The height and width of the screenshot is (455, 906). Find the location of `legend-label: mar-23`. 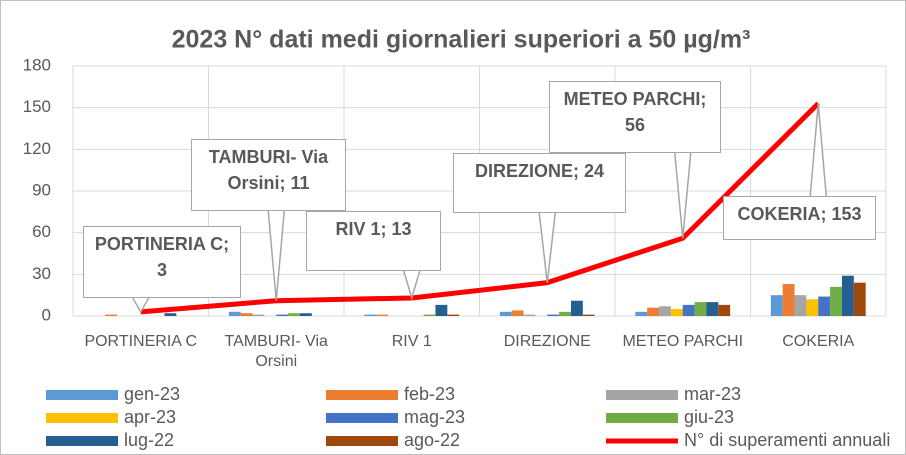

legend-label: mar-23 is located at coordinates (712, 394).